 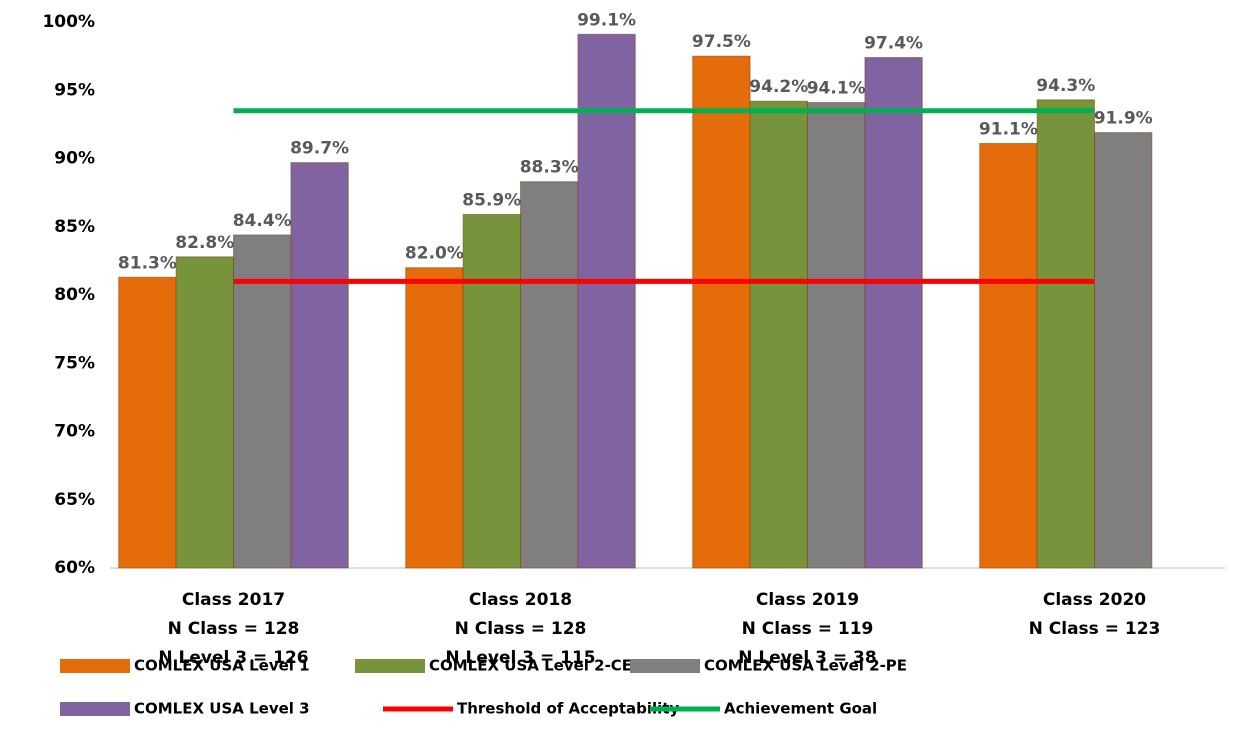 What do you see at coordinates (721, 42) in the screenshot?
I see `data-label: 97.5%` at bounding box center [721, 42].